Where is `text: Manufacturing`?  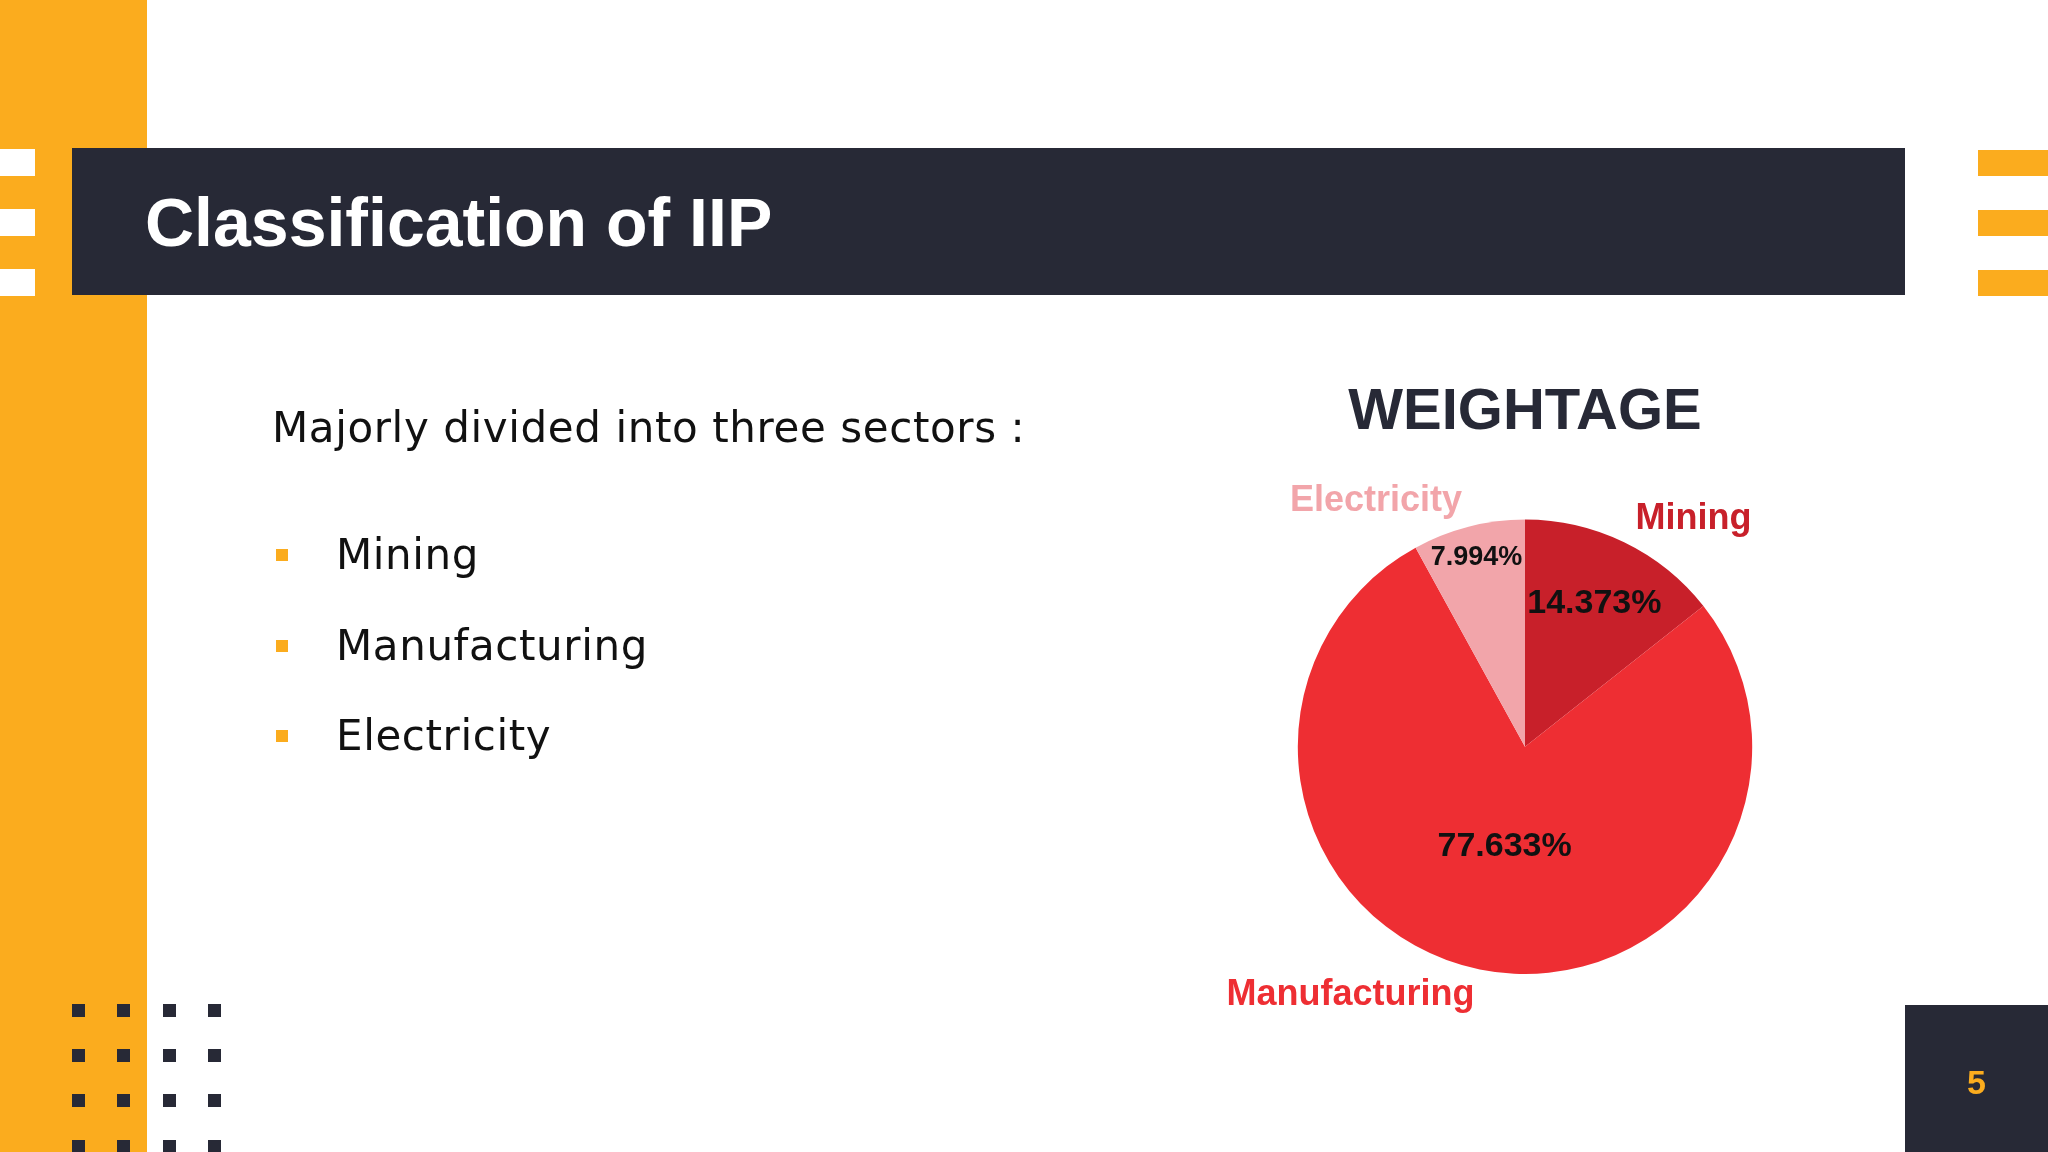
text: Manufacturing is located at coordinates (492, 645).